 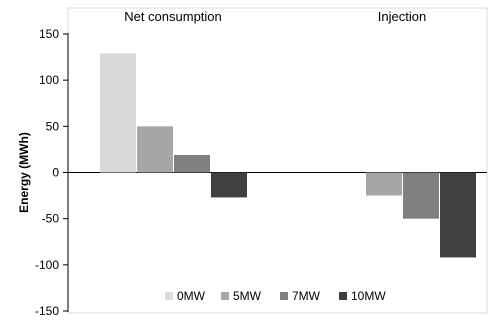 I want to click on legend: 0MW 5MW 7MW 10MW, so click(x=275, y=296).